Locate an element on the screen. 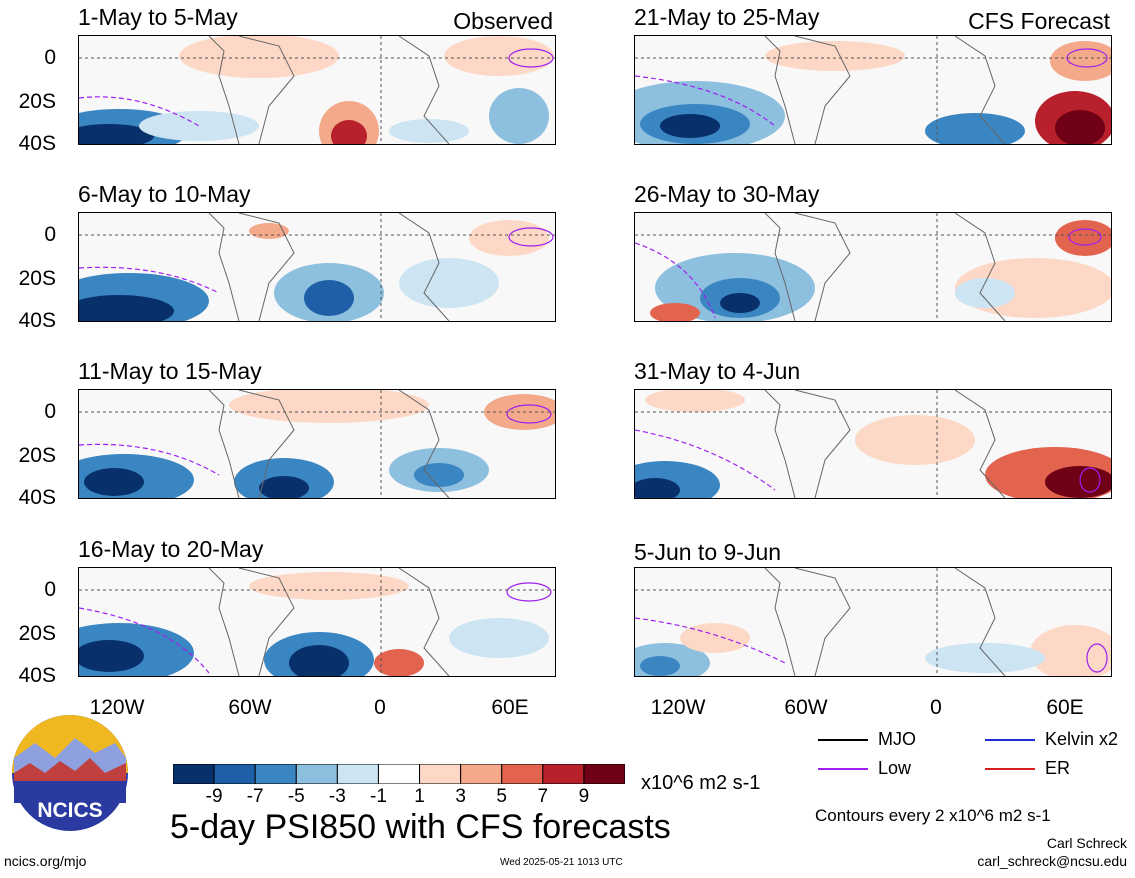 The image size is (1135, 878). contour-note: Contours every 2 x10^6 m2 s-1 is located at coordinates (933, 815).